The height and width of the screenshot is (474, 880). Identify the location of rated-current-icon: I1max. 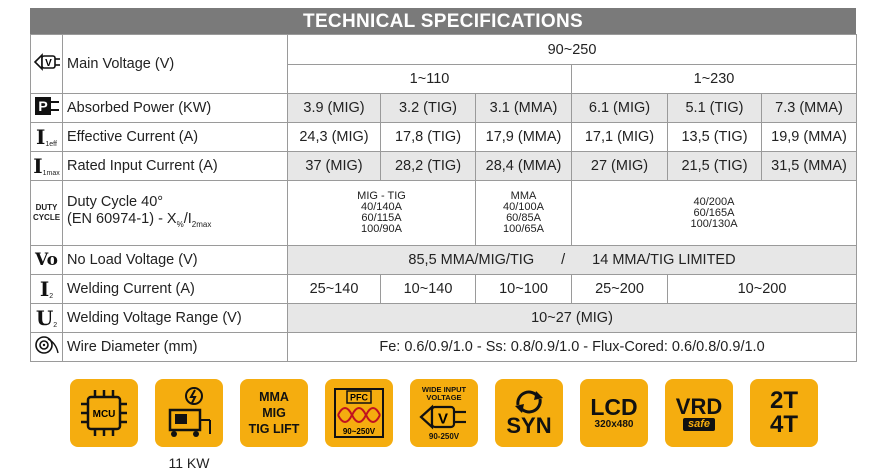
(46, 166).